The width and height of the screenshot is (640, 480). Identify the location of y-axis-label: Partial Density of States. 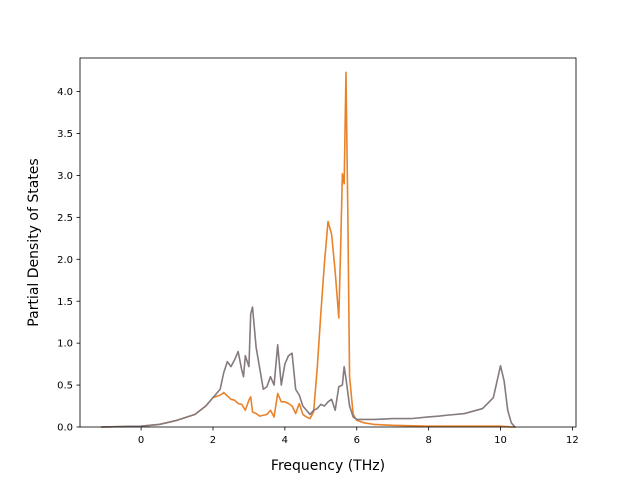
(34, 242).